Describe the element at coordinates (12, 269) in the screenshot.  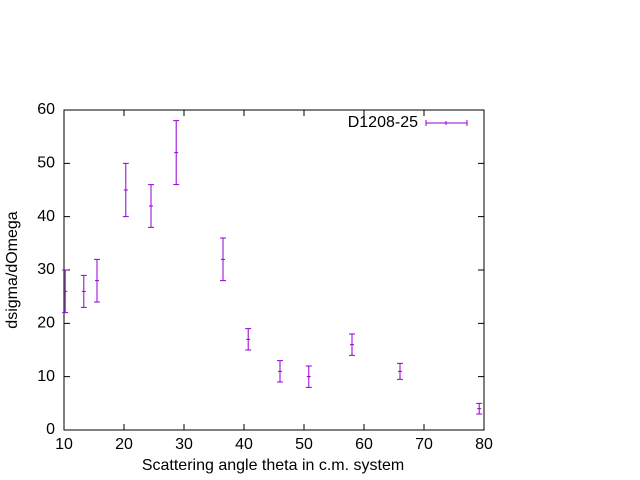
I see `y-axis-label: dsigma/dOmega` at that location.